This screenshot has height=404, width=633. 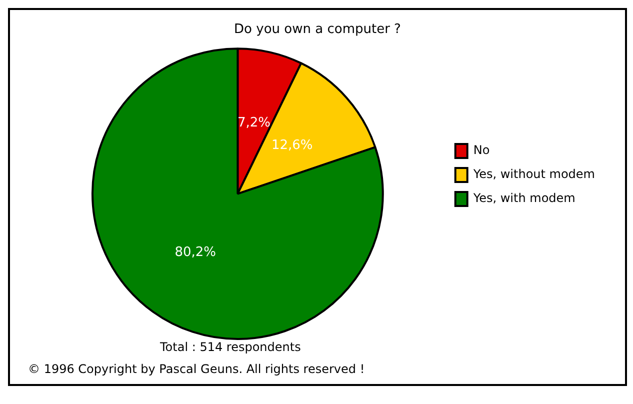 I want to click on data-label: 80,2%, so click(x=195, y=252).